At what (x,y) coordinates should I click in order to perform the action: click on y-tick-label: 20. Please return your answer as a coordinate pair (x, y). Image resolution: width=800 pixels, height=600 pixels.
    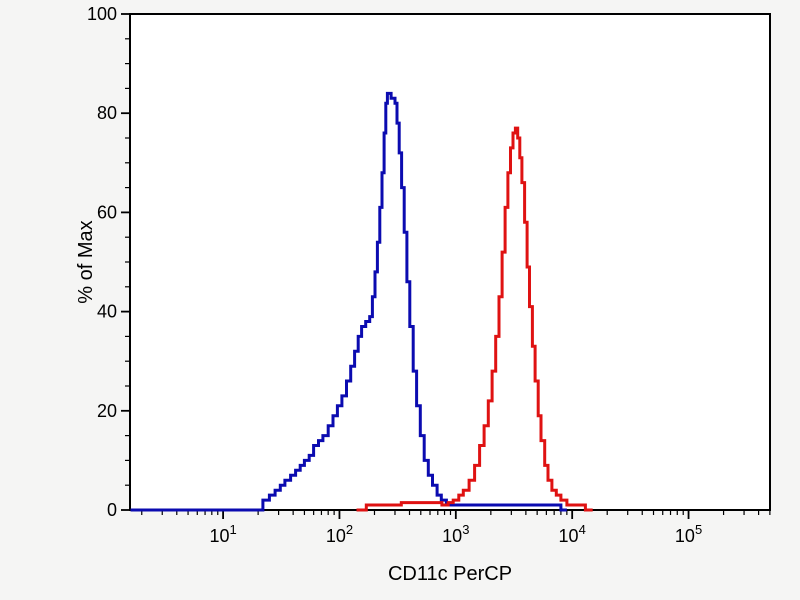
    Looking at the image, I should click on (107, 411).